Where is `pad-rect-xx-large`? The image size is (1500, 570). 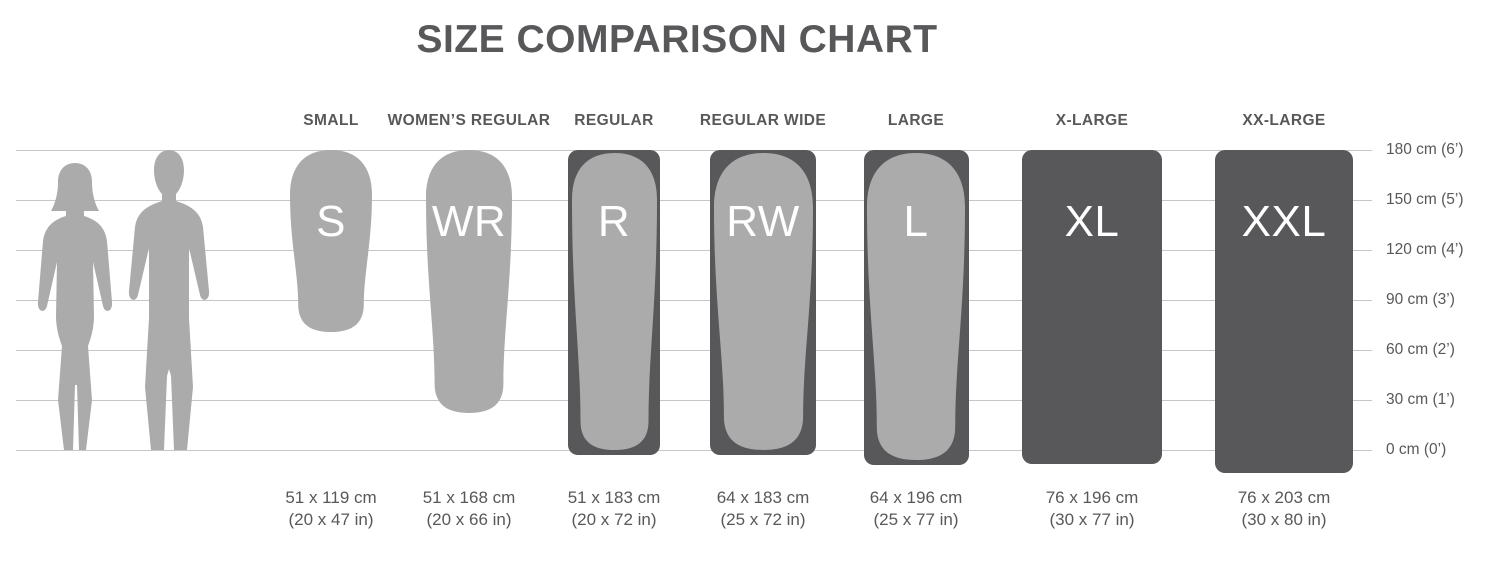
pad-rect-xx-large is located at coordinates (1284, 311).